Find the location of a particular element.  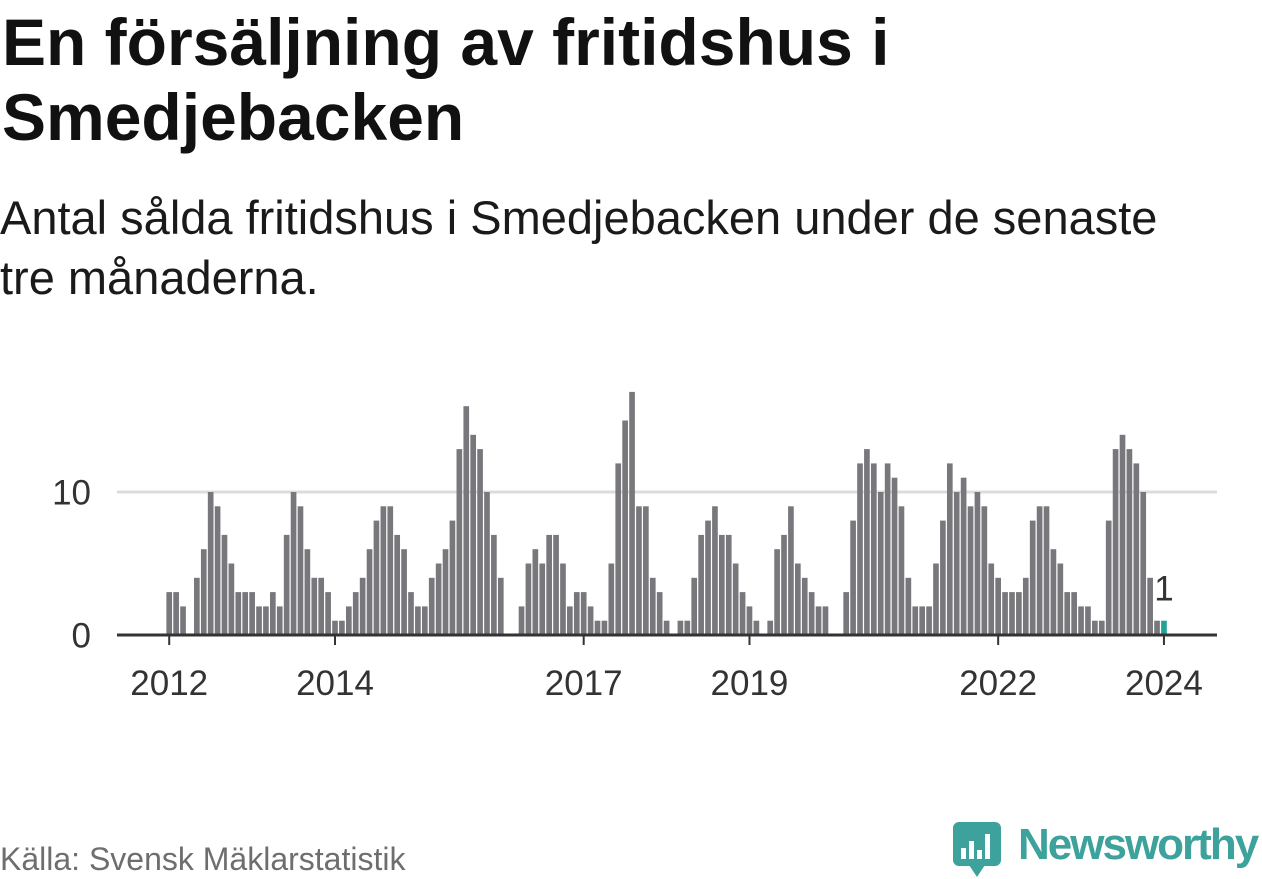

bar-highlight is located at coordinates (1164, 627).